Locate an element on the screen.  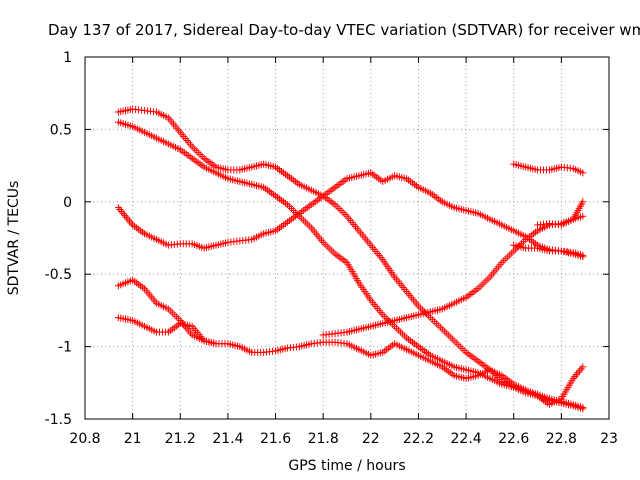
x-tick-label: 22.8 is located at coordinates (561, 439).